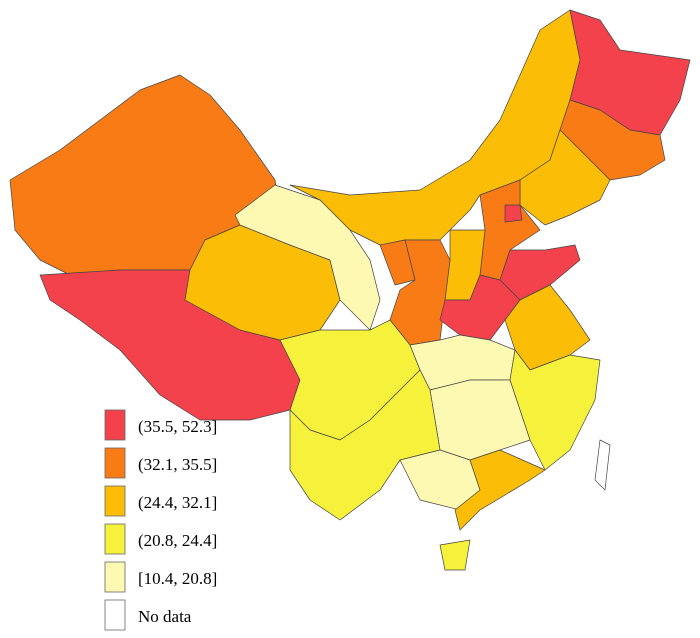  I want to click on legend-label: No data, so click(165, 616).